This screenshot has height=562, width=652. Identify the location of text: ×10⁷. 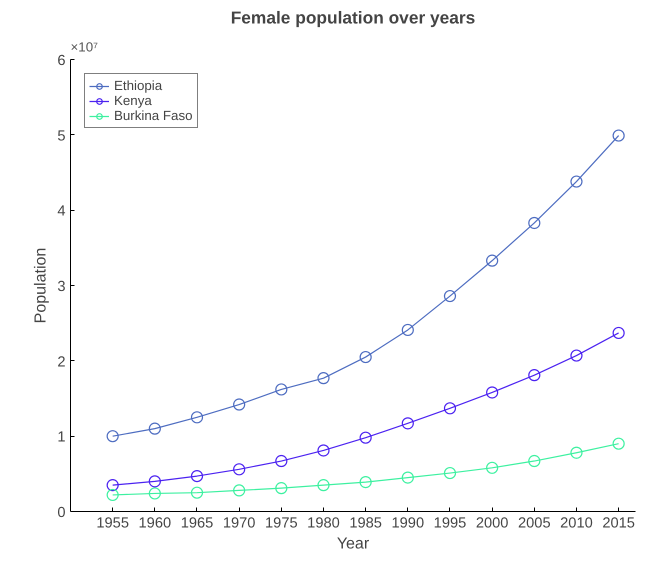
(84, 47).